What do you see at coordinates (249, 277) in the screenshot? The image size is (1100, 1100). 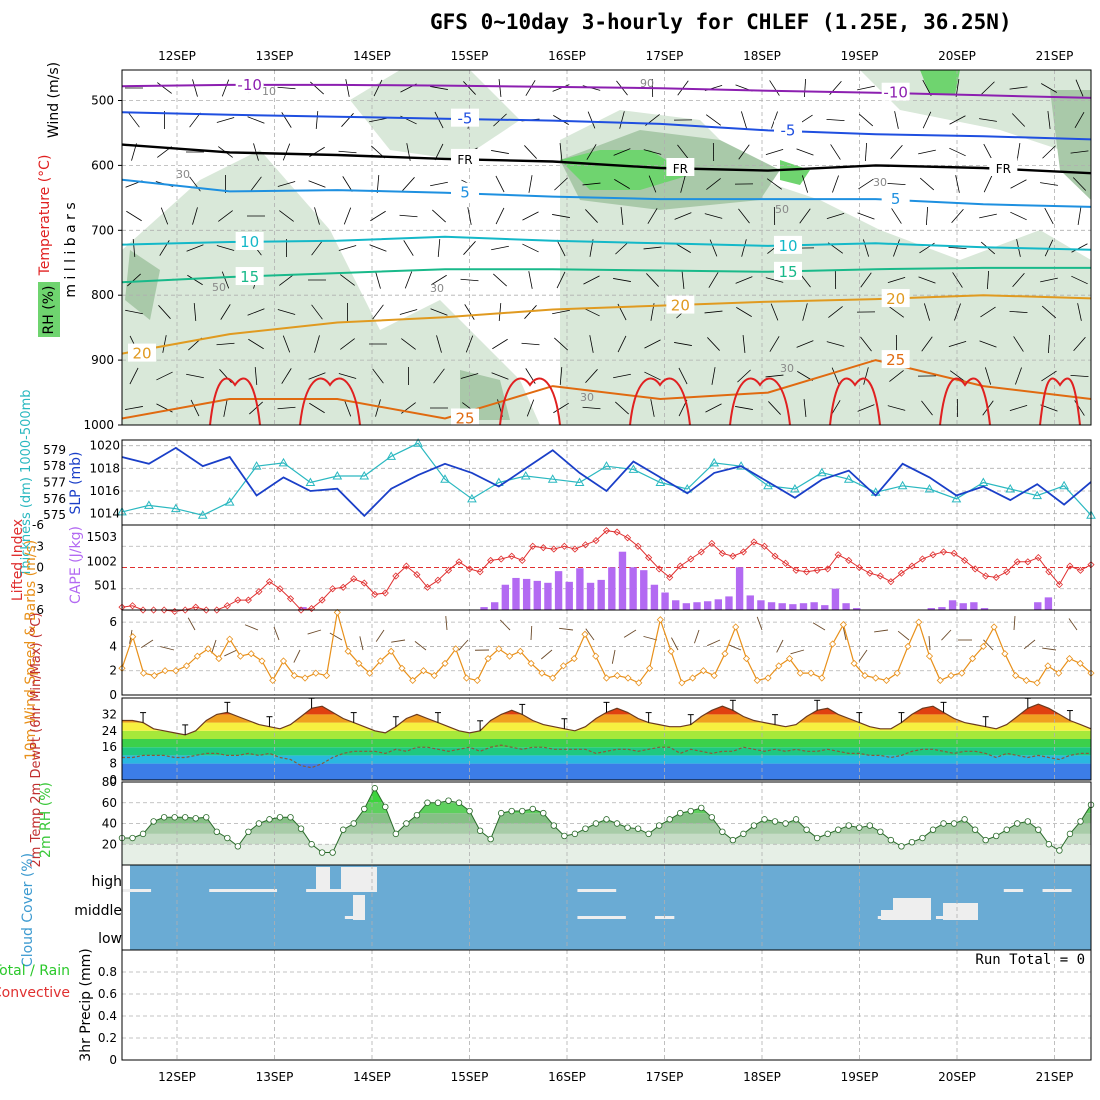 I see `isotherm-label: 15` at bounding box center [249, 277].